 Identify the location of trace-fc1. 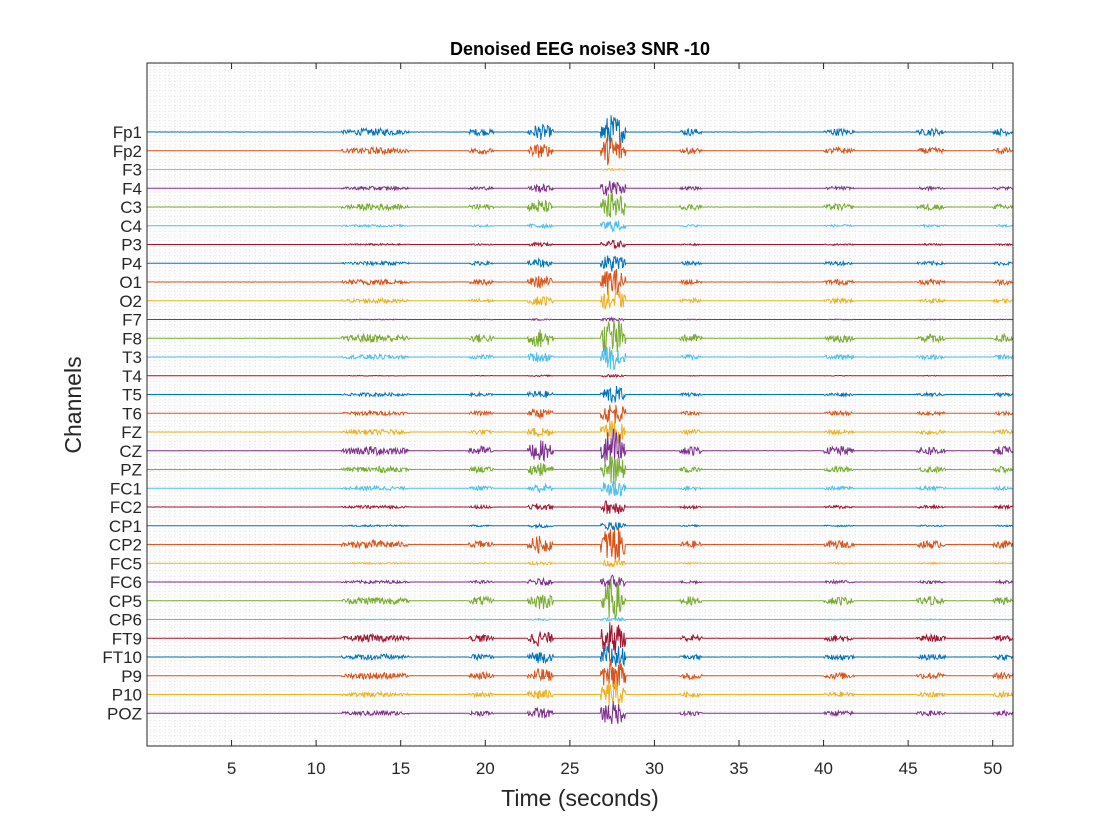
(580, 489).